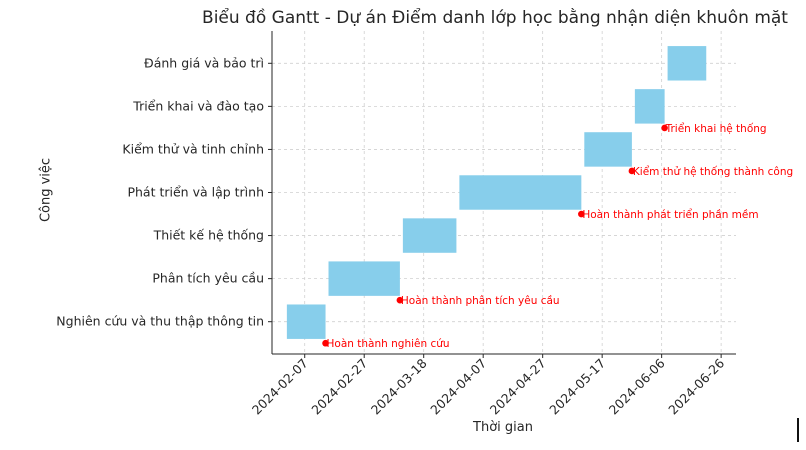 This screenshot has height=450, width=806. I want to click on milestone-label: Hoàn thành phân tích yêu cầu, so click(480, 301).